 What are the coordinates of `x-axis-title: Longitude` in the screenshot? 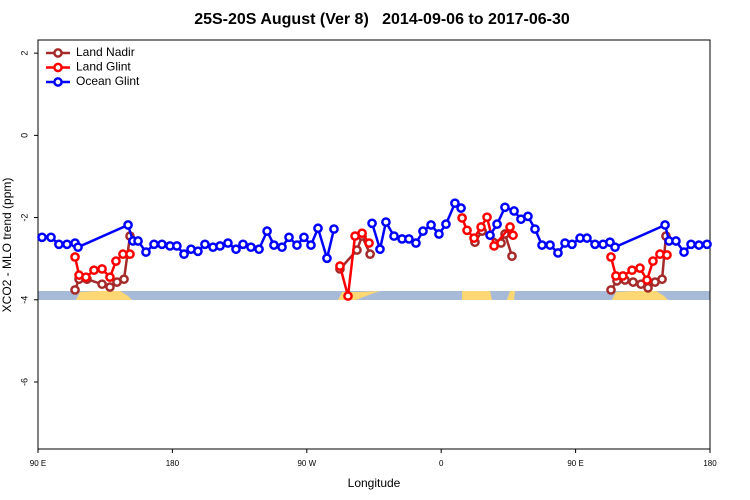 It's located at (374, 483).